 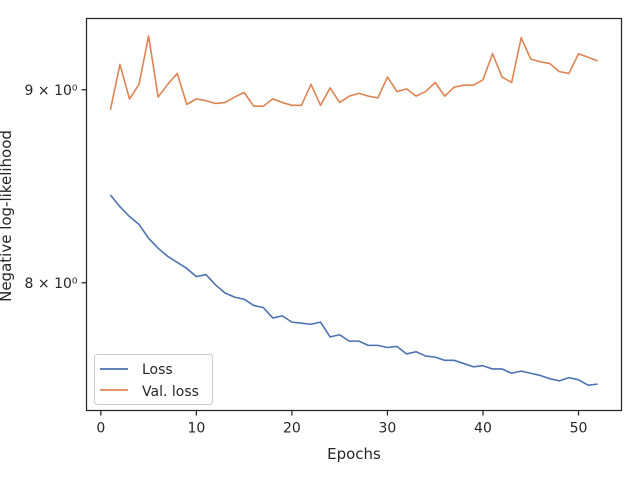 I want to click on y-tick-label: 8 × 10⁰, so click(x=51, y=284).